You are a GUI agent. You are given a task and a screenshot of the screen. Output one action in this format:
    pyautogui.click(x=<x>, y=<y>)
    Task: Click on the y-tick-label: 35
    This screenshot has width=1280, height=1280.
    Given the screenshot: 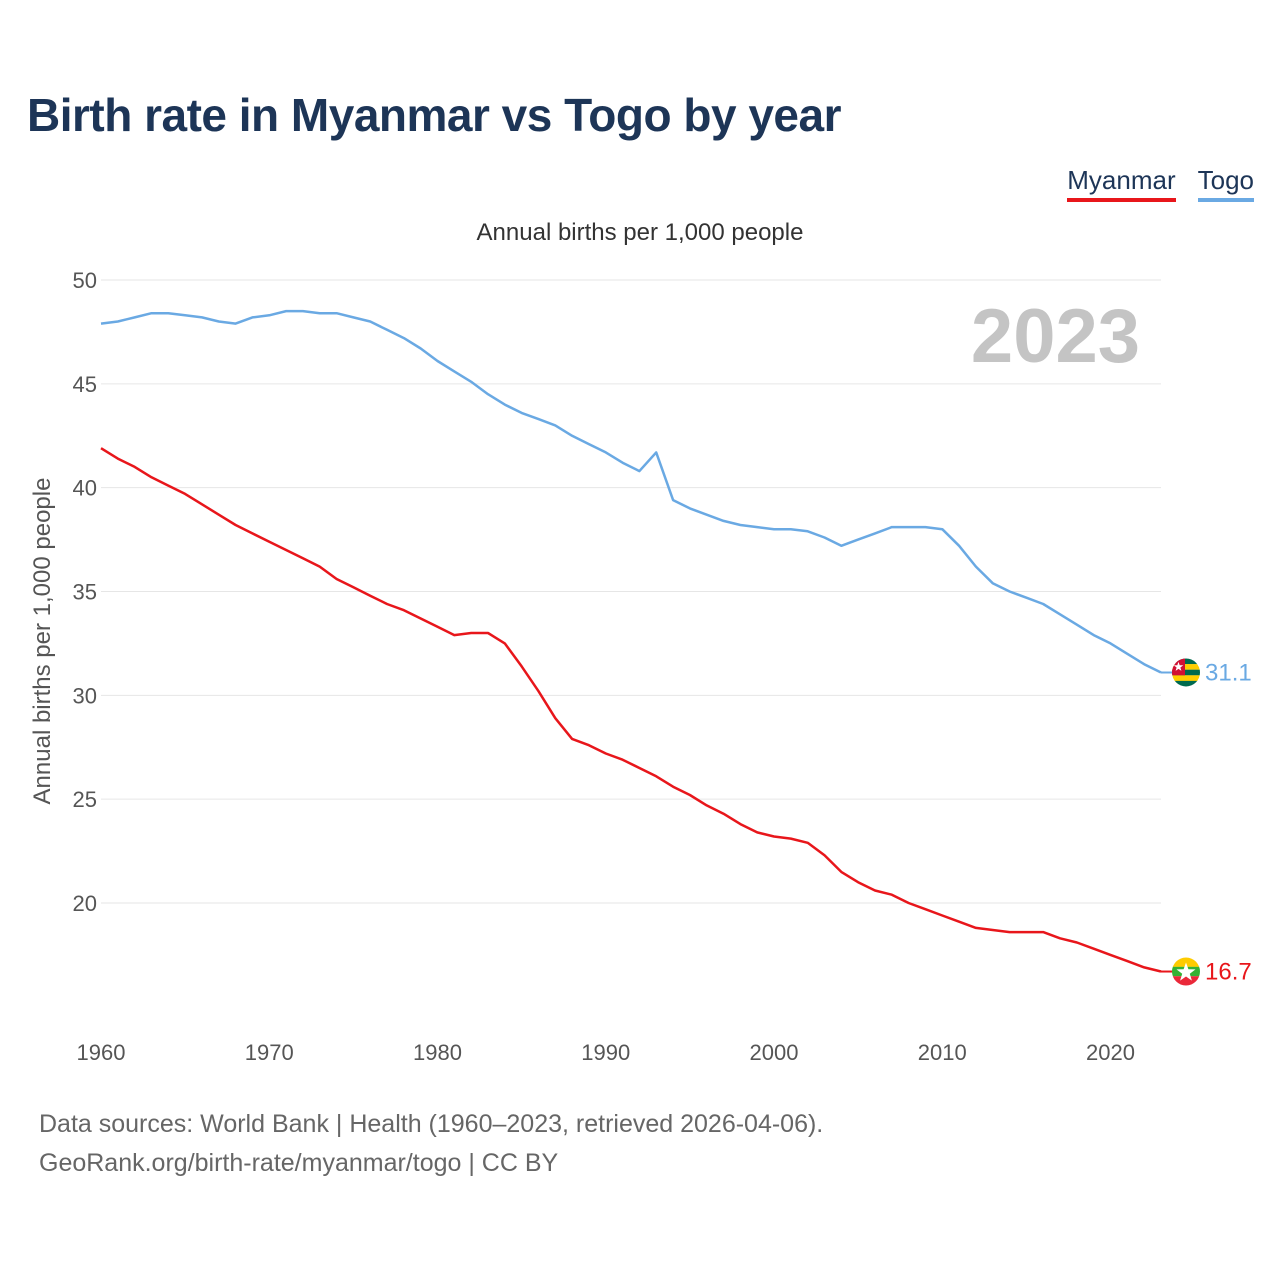 What is the action you would take?
    pyautogui.click(x=85, y=592)
    